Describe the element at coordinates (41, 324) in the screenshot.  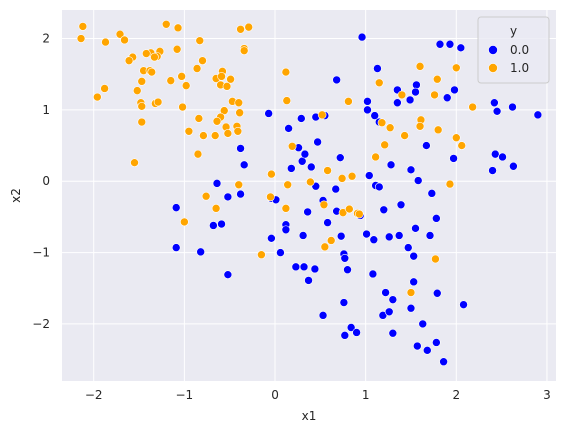
I see `y-tick-label: −2` at that location.